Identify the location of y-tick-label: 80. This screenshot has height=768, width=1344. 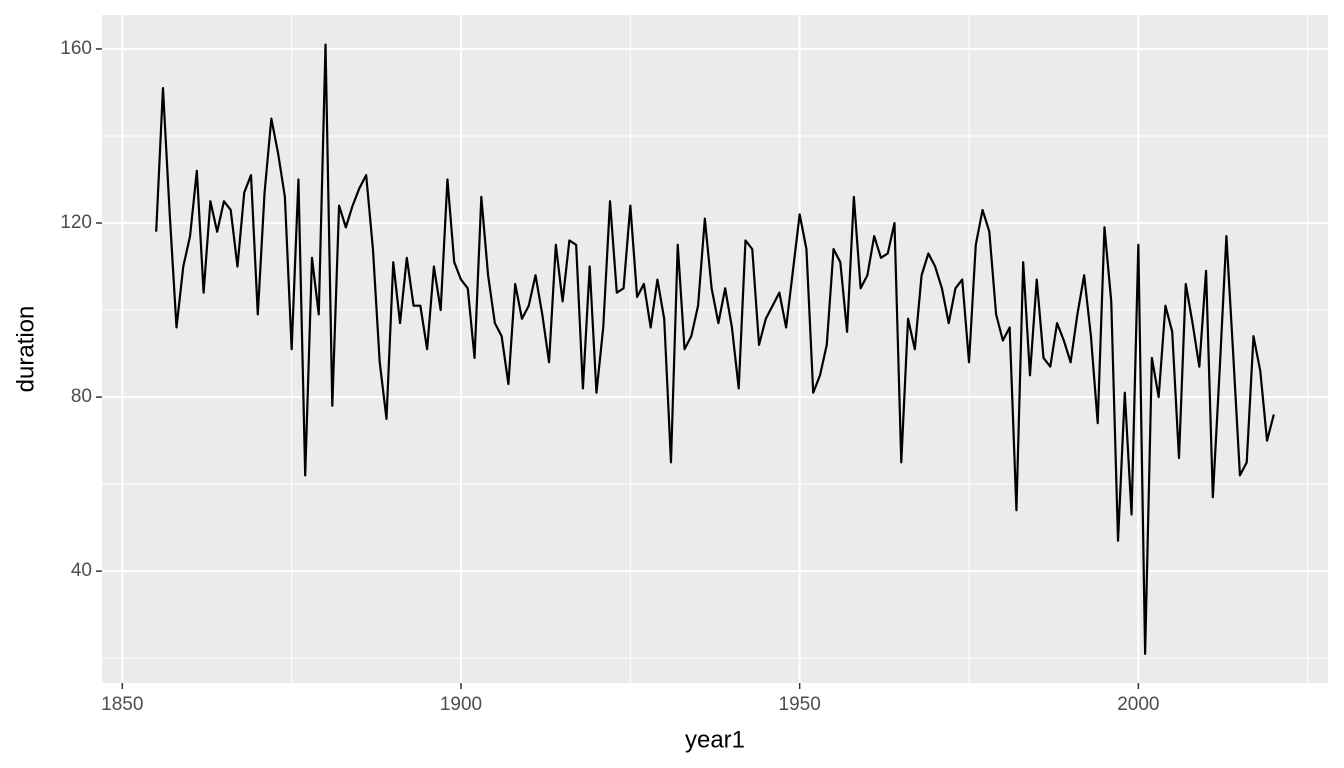
(81, 396).